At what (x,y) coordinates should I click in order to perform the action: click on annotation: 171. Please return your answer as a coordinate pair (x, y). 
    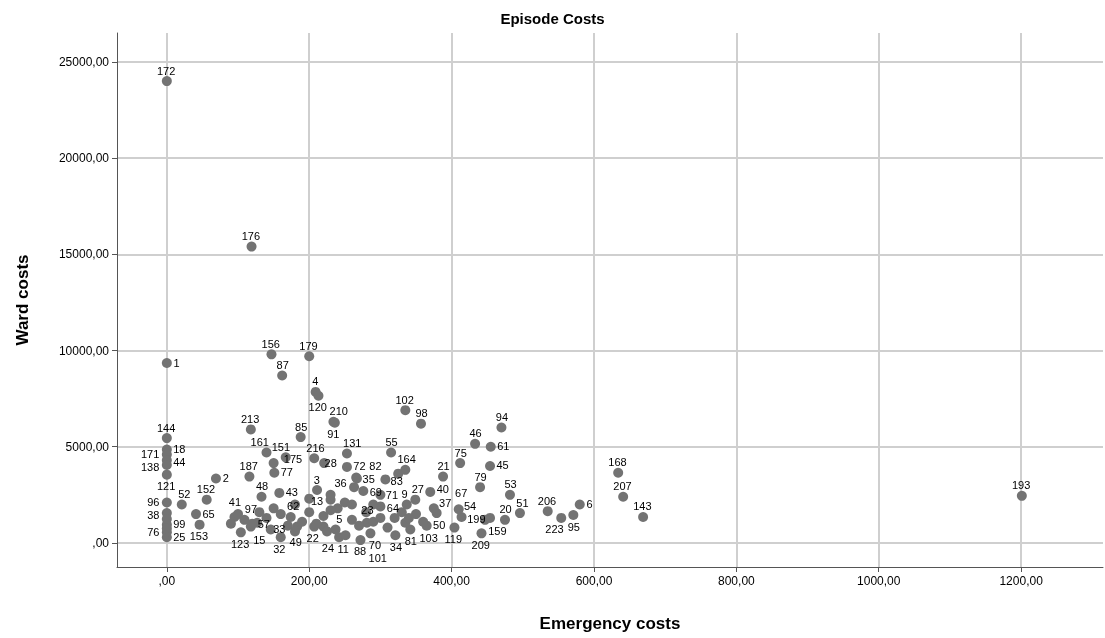
    Looking at the image, I should click on (150, 453).